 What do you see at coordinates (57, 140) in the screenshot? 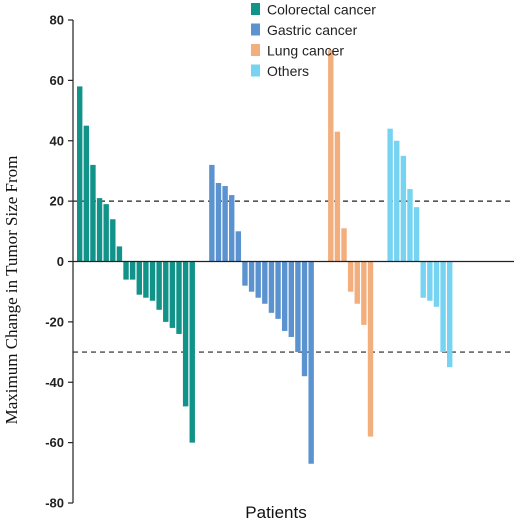
I see `y-tick-label: 40` at bounding box center [57, 140].